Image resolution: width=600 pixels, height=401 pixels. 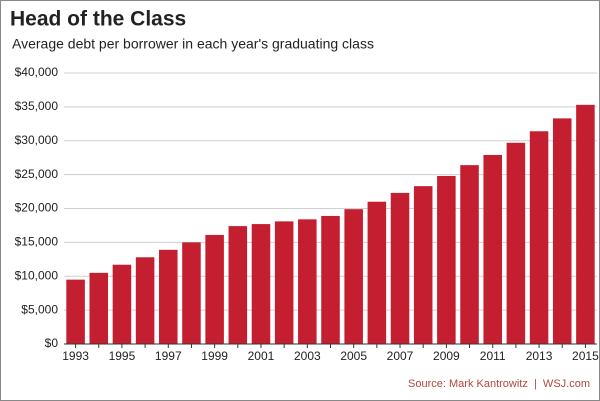 What do you see at coordinates (307, 356) in the screenshot?
I see `x-tick-label: 2003` at bounding box center [307, 356].